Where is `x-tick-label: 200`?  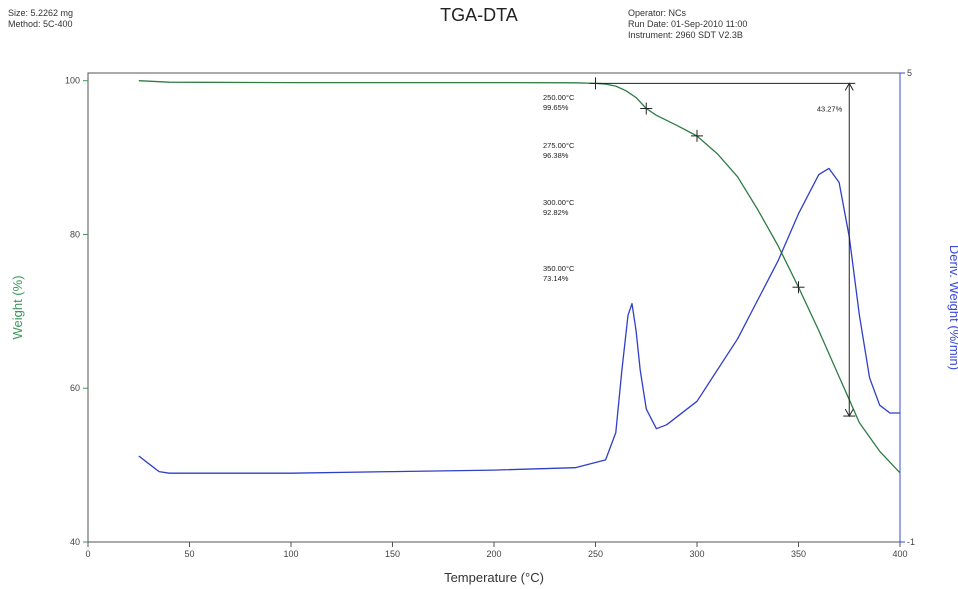
x-tick-label: 200 is located at coordinates (493, 554).